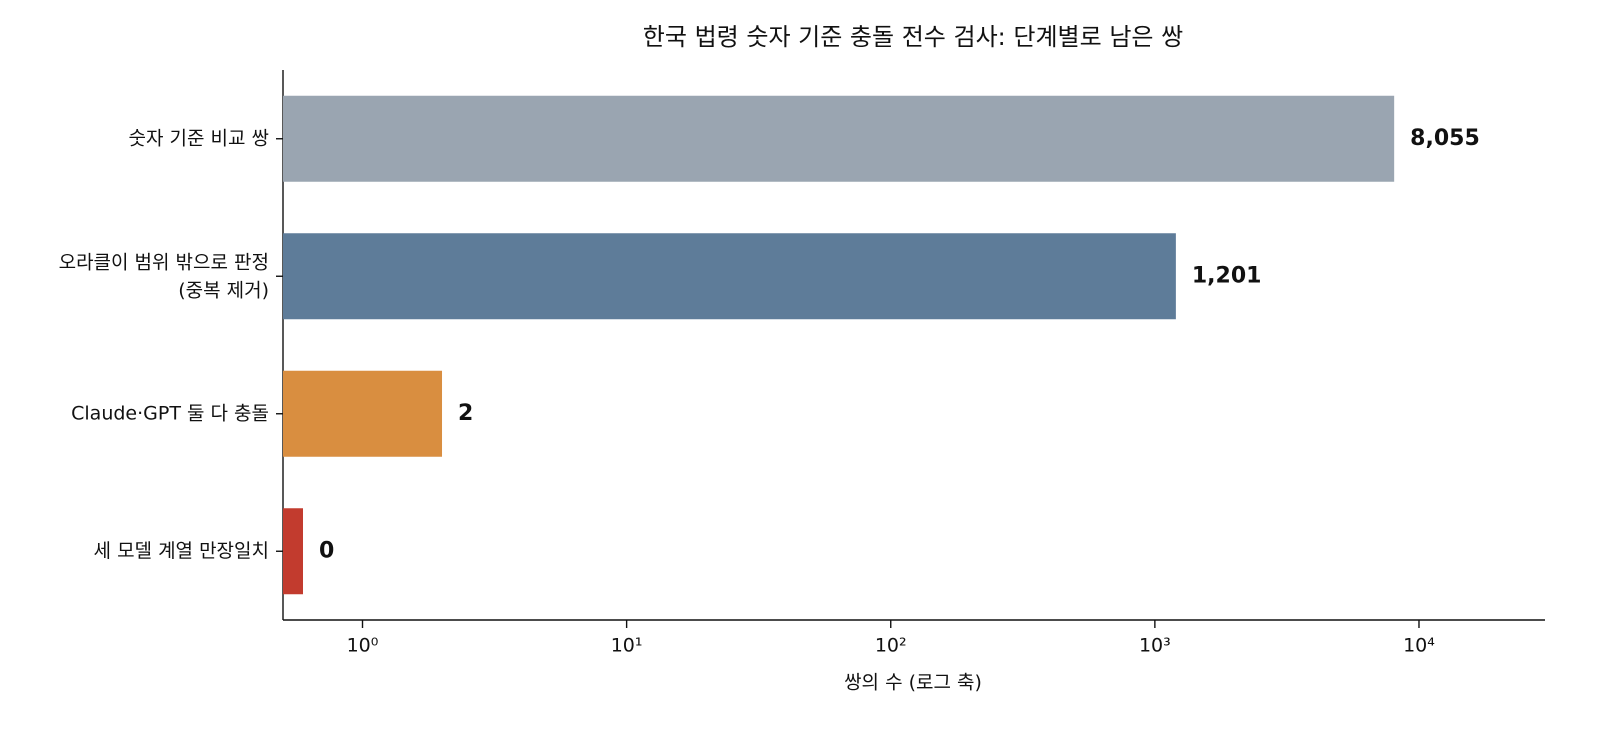 The width and height of the screenshot is (1600, 736). Describe the element at coordinates (913, 683) in the screenshot. I see `x-axis-label: 쌍의 수 (로그 축)` at that location.